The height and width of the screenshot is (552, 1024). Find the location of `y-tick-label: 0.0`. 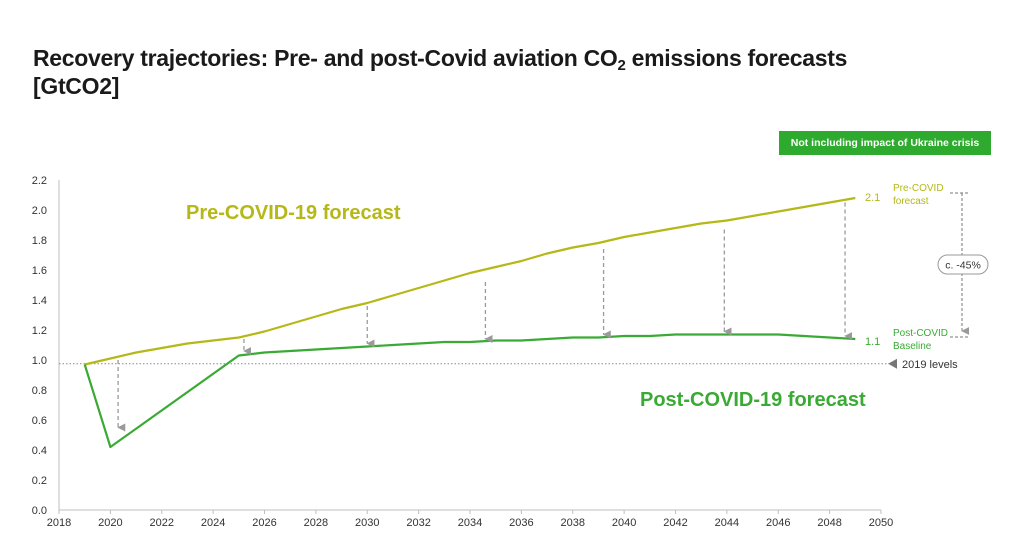

y-tick-label: 0.0 is located at coordinates (39, 511).